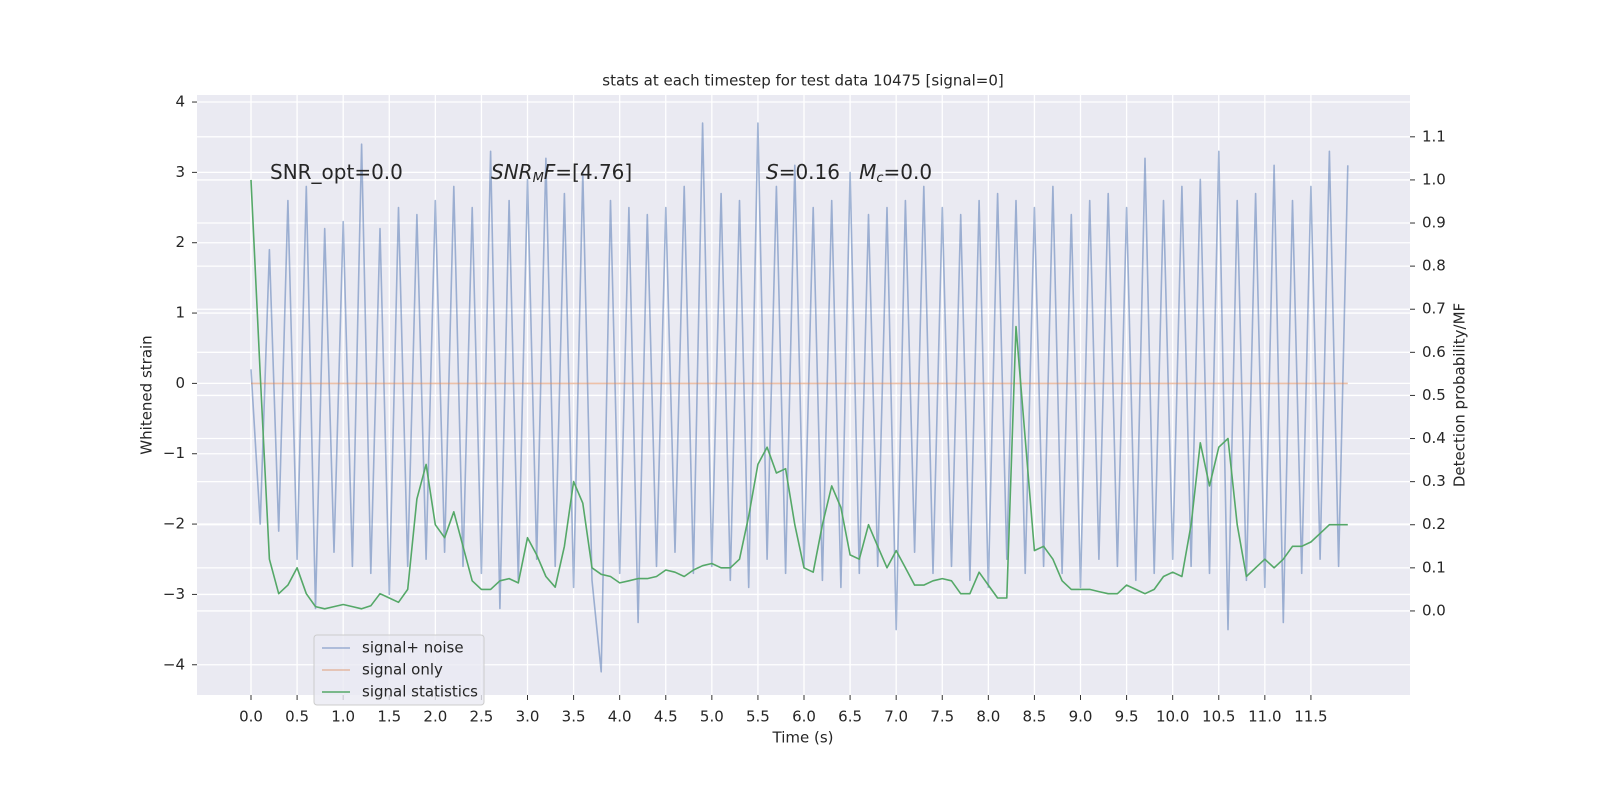  Describe the element at coordinates (1434, 567) in the screenshot. I see `y2-tick-label: 0.1` at that location.